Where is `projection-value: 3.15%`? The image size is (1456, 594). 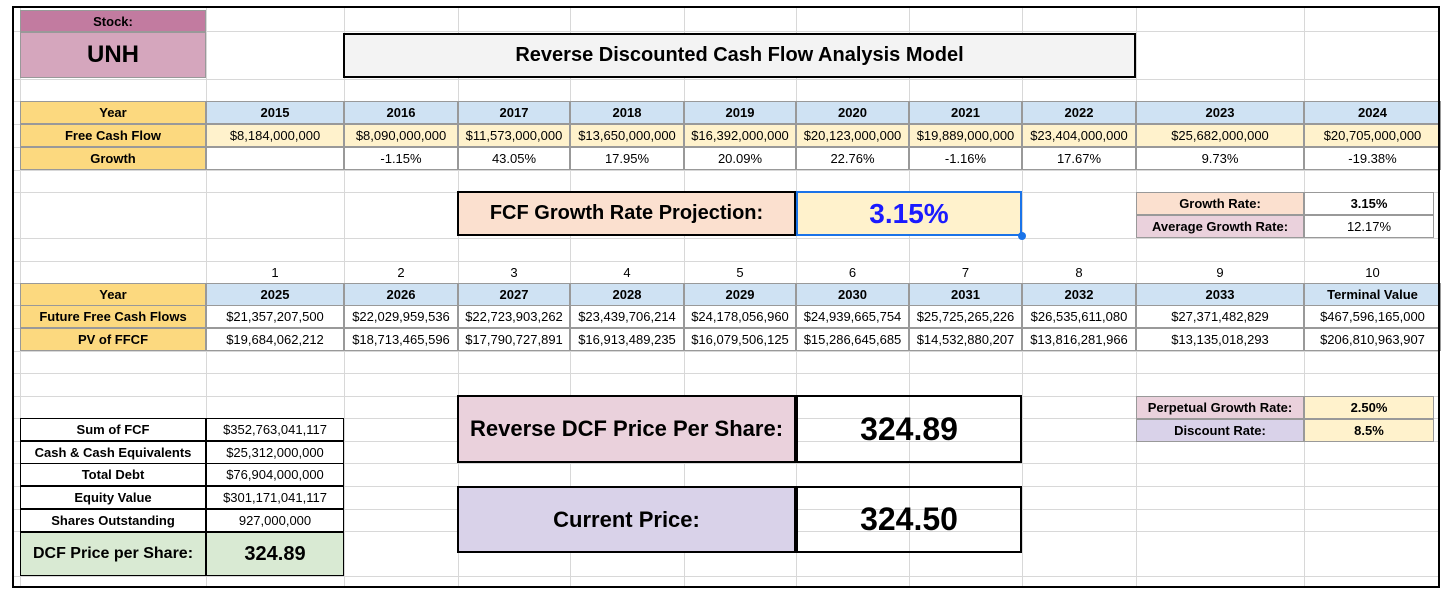 projection-value: 3.15% is located at coordinates (909, 213).